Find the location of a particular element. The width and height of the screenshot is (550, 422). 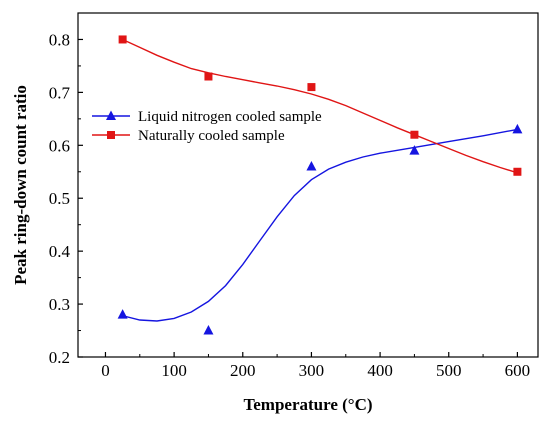

x-tick-label: 400 is located at coordinates (380, 370).